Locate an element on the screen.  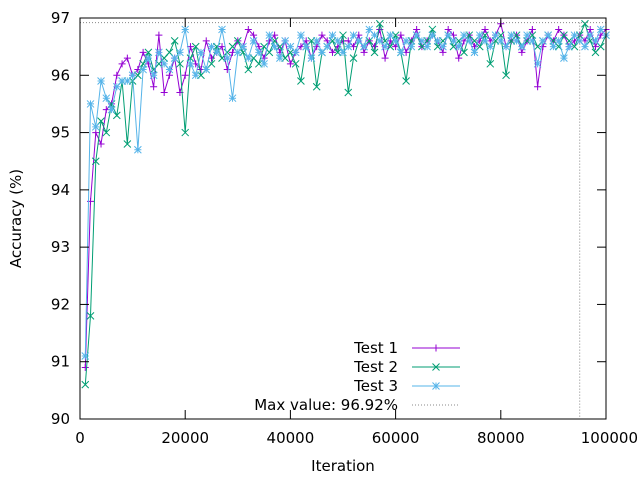
legend-swatch-marker is located at coordinates (436, 386).